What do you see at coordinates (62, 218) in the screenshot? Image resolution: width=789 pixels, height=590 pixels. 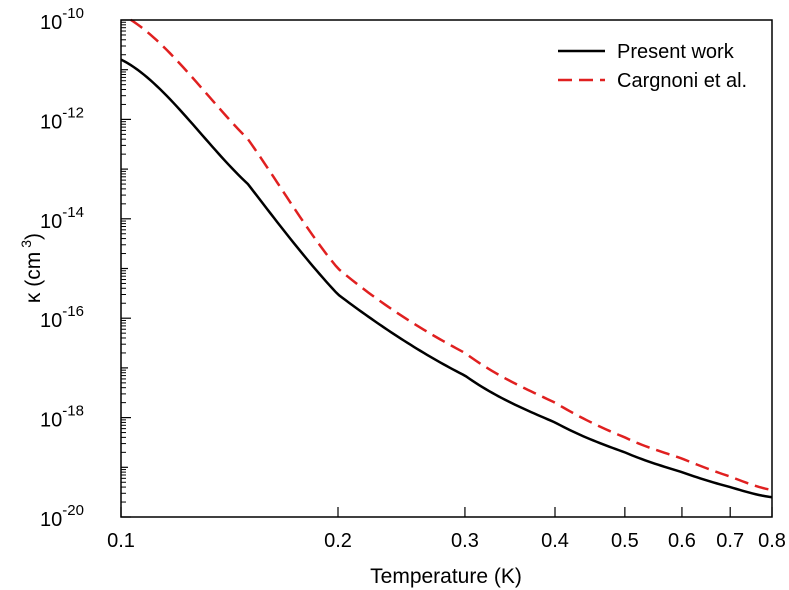 I see `y-tick-label: 10-14` at bounding box center [62, 218].